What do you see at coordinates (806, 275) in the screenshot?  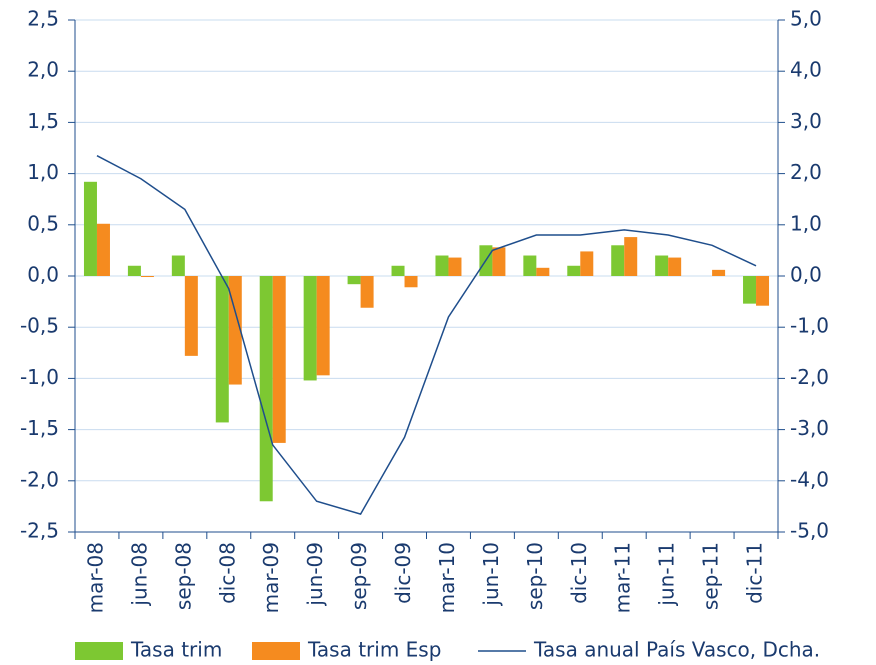 I see `y2-tick-label: 0,0` at bounding box center [806, 275].